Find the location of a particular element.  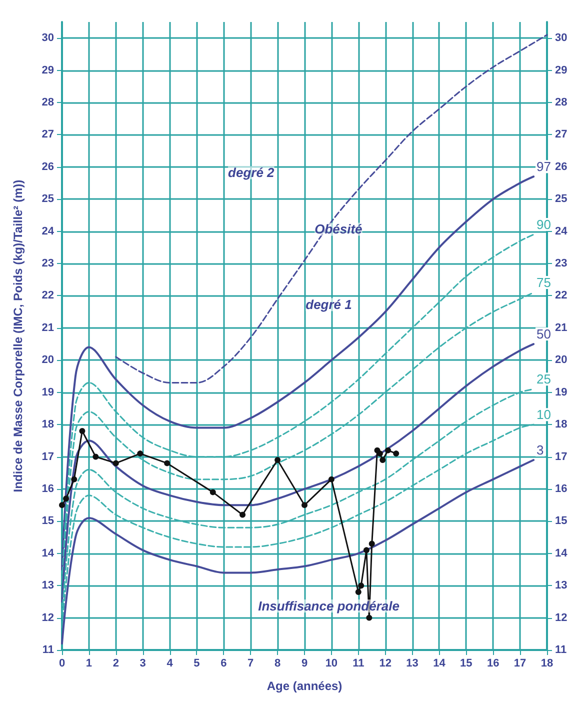

x-tick-label: 6 is located at coordinates (223, 664).